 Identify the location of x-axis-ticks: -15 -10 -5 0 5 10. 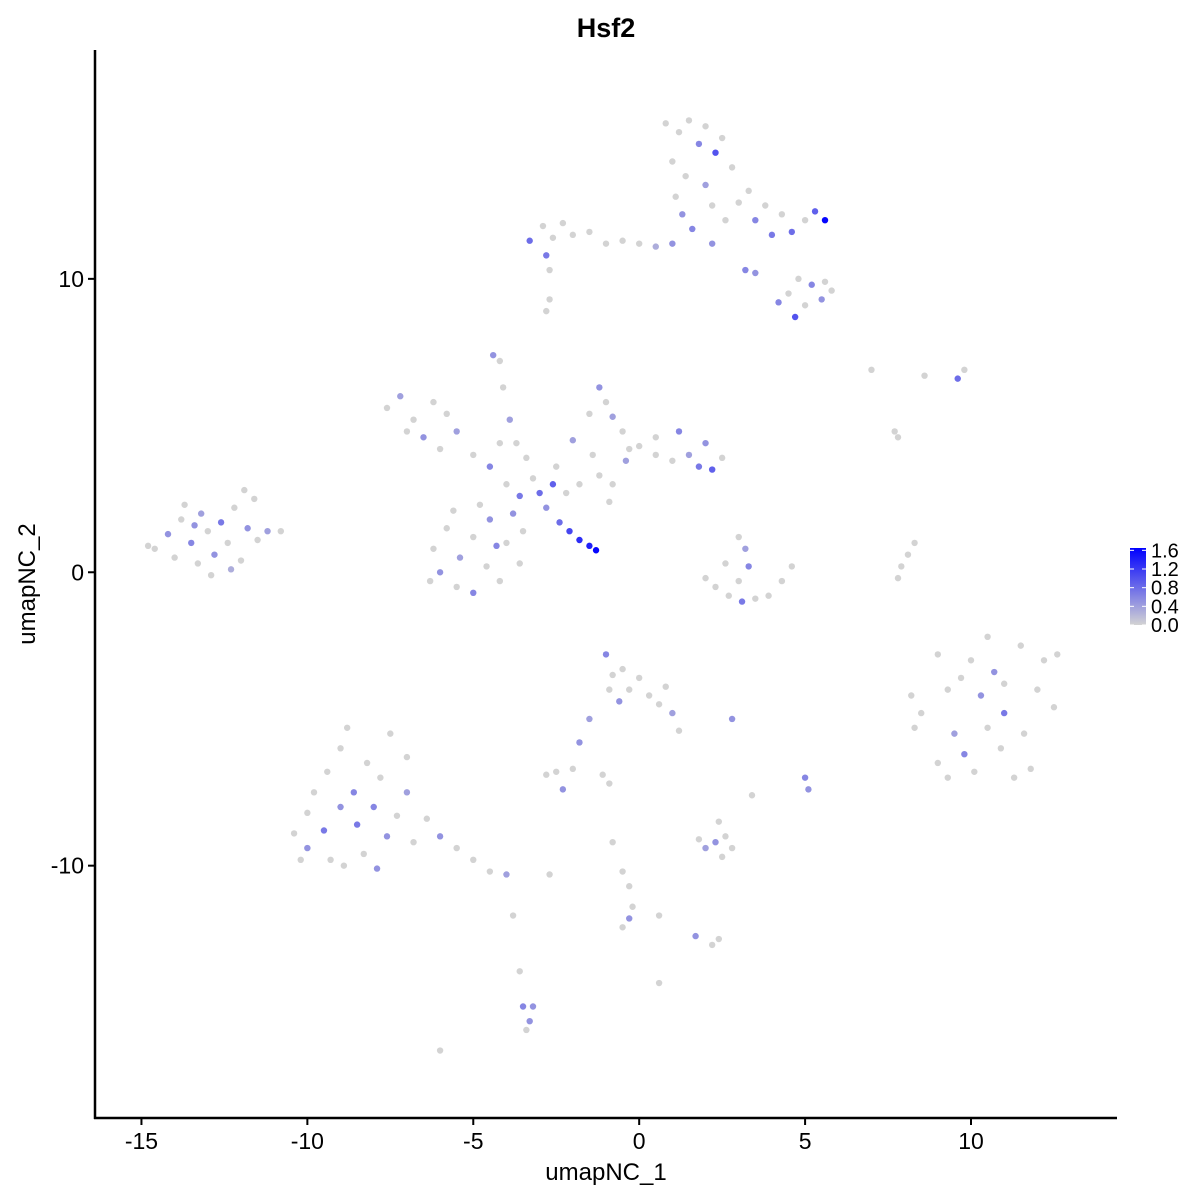
(554, 1136).